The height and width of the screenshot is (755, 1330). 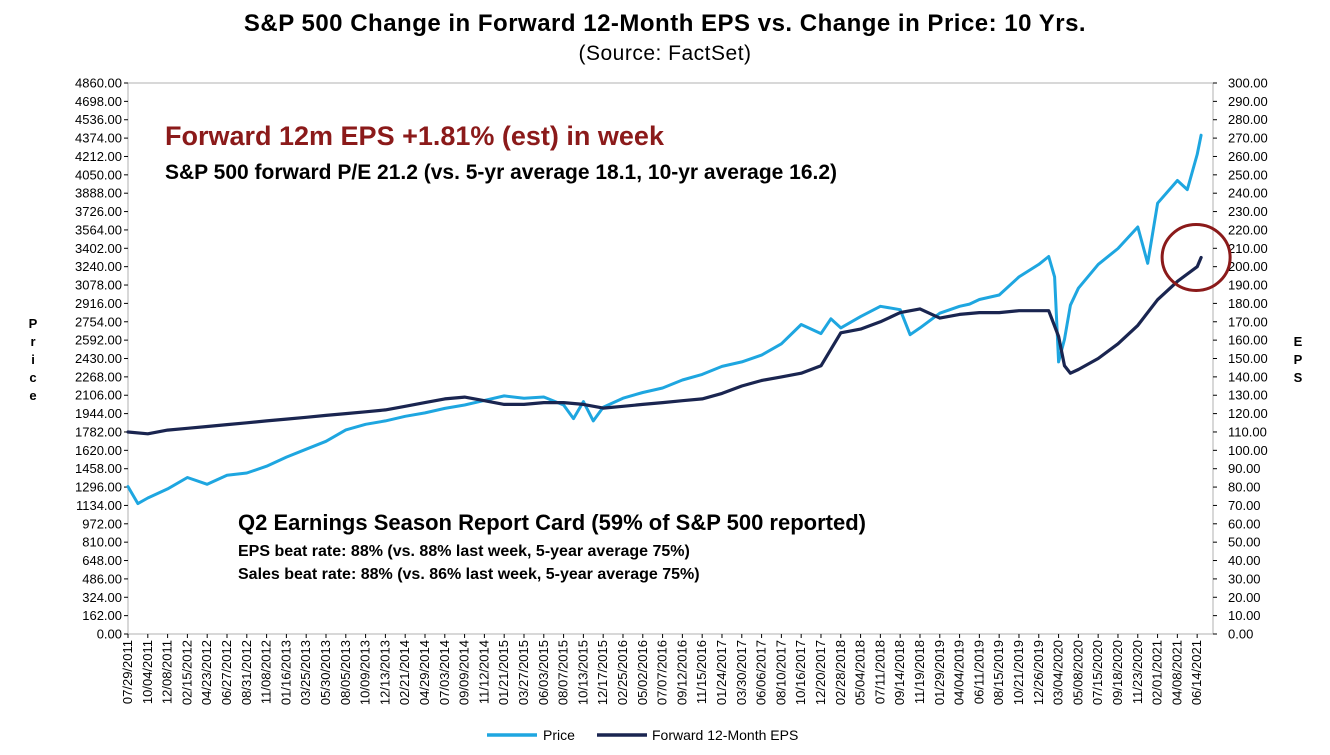 I want to click on y-right-tick-label: 180.00, so click(x=1248, y=303).